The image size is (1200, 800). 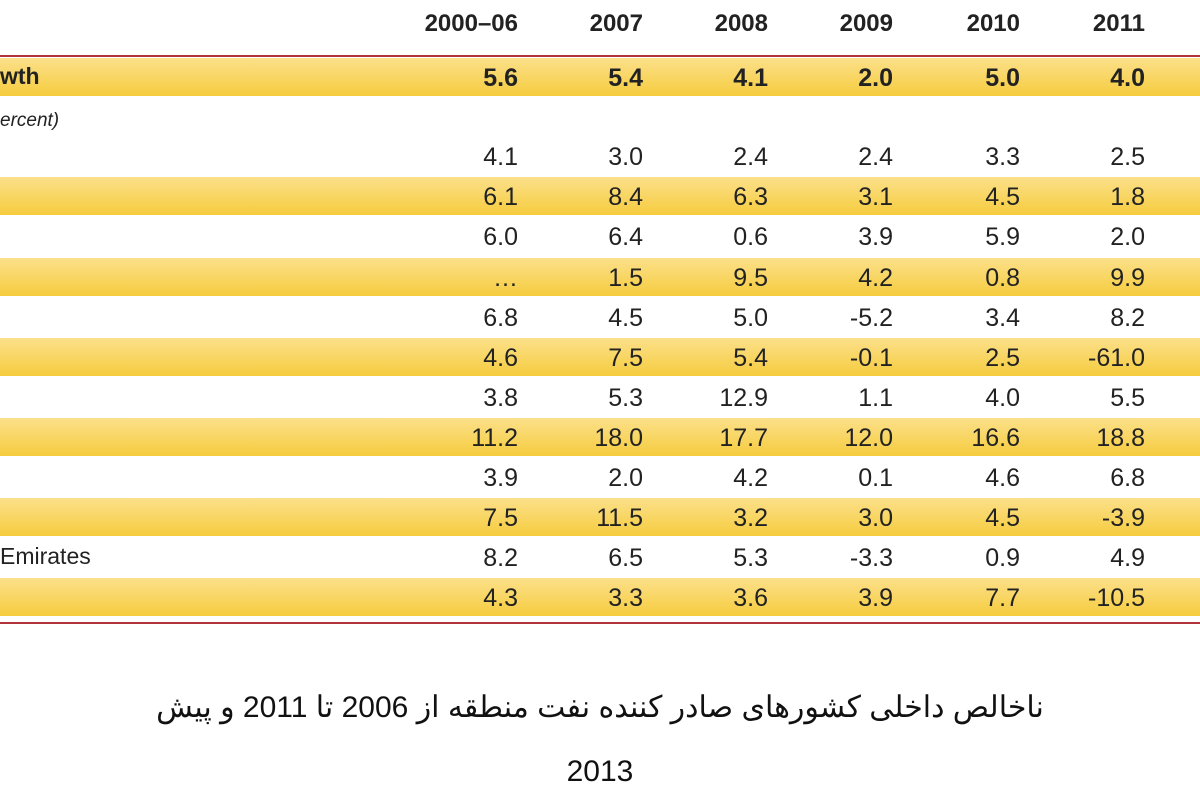 I want to click on table-row: 4.1 3.0 2.4 2.4 3.3 2.5, so click(x=600, y=156).